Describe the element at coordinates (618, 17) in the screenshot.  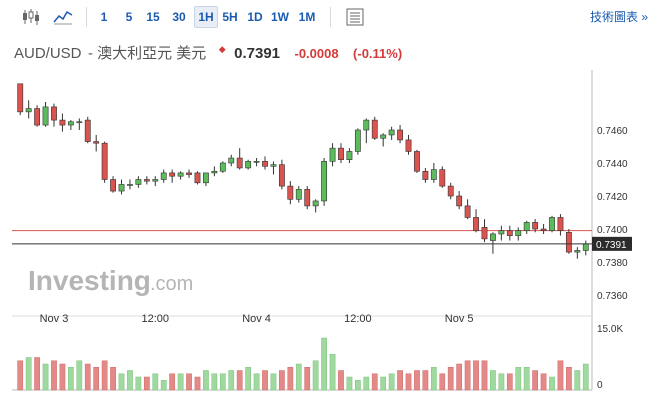
I see `technical-chart-link: 技術圖表 »` at that location.